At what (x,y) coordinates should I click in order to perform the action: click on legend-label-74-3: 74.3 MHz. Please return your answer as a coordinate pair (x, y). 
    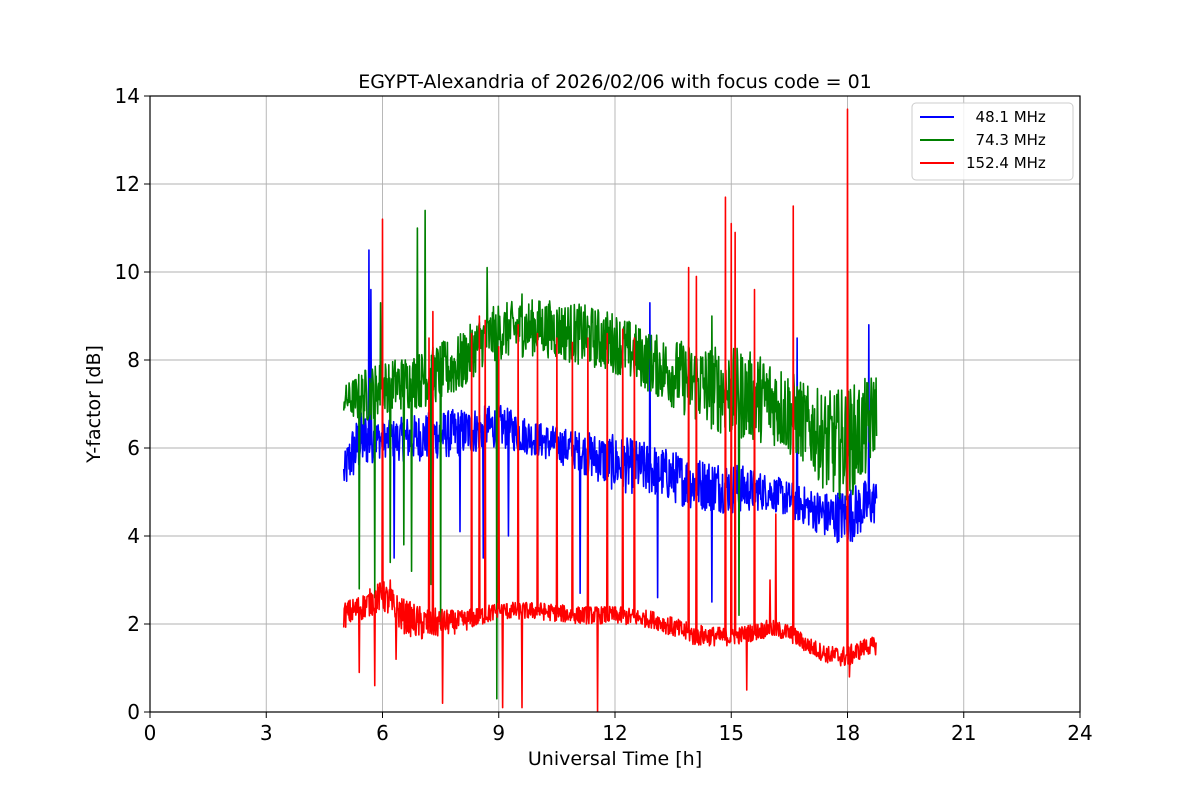
    Looking at the image, I should click on (1006, 140).